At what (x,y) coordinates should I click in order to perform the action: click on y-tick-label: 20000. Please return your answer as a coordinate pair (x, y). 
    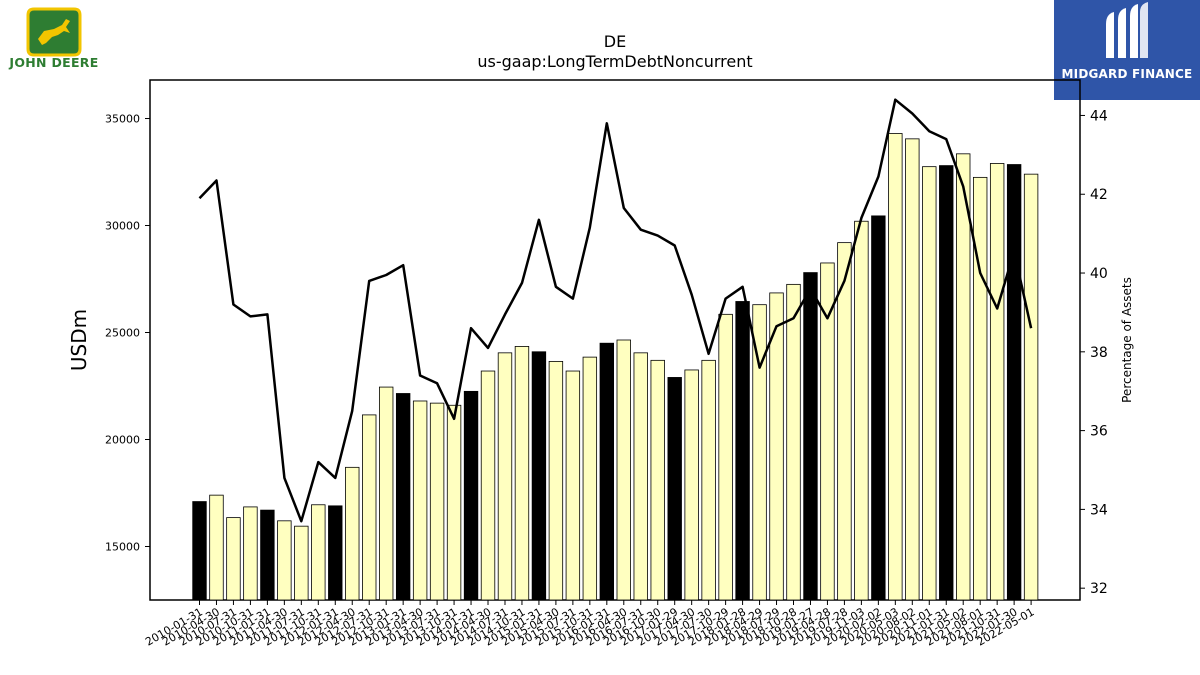
    Looking at the image, I should click on (122, 440).